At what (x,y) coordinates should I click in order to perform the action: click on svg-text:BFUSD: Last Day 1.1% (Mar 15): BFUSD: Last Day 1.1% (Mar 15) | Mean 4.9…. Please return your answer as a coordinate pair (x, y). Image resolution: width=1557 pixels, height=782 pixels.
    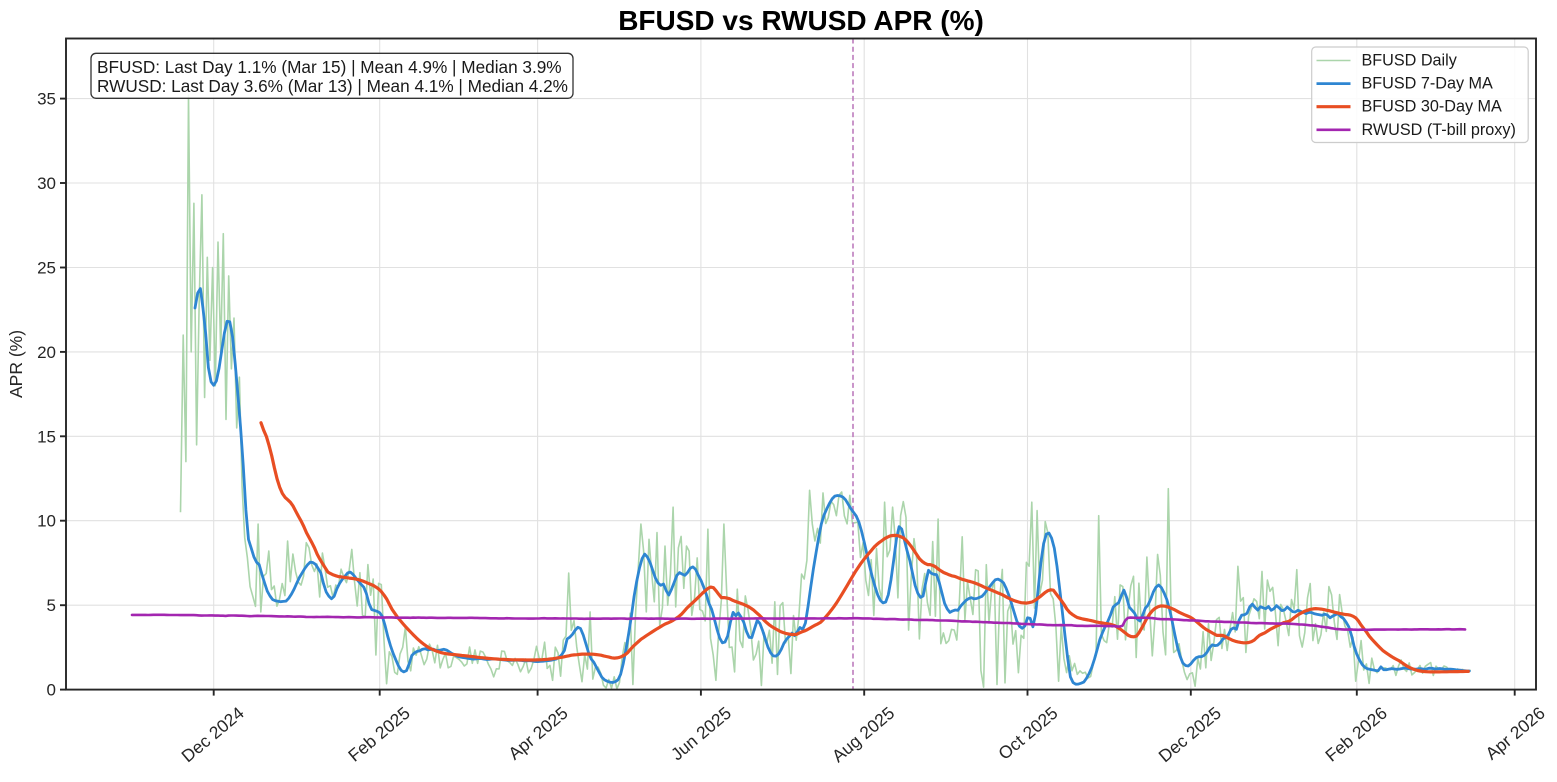
    Looking at the image, I should click on (329, 67).